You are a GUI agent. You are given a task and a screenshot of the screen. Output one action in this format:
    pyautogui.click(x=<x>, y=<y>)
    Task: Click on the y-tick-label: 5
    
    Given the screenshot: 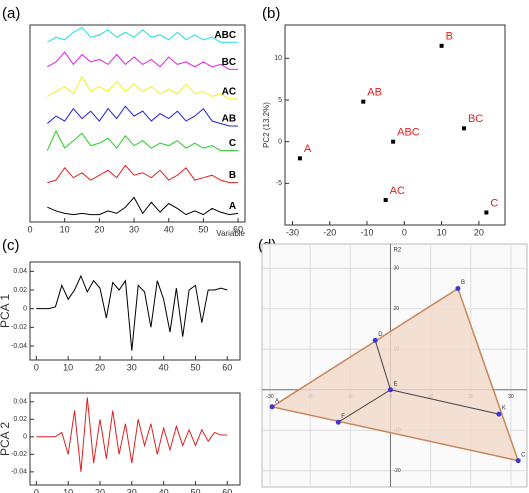 What is the action you would take?
    pyautogui.click(x=280, y=100)
    